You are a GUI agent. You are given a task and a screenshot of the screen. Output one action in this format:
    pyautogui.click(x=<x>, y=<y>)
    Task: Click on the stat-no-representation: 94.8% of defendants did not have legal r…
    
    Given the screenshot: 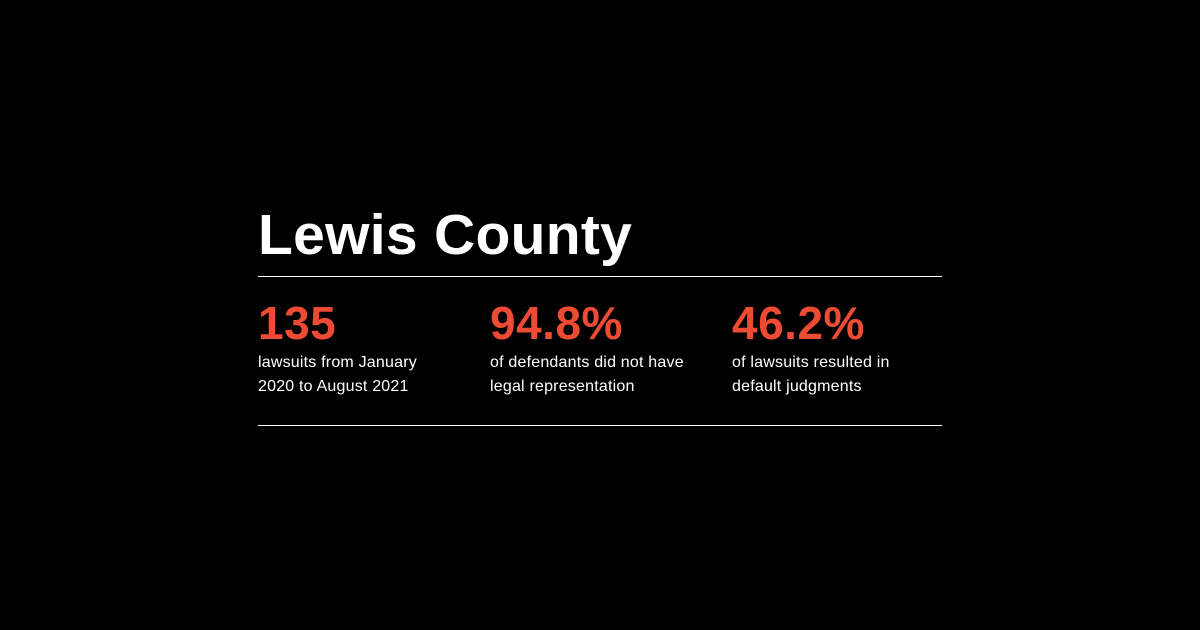 What is the action you would take?
    pyautogui.click(x=600, y=348)
    